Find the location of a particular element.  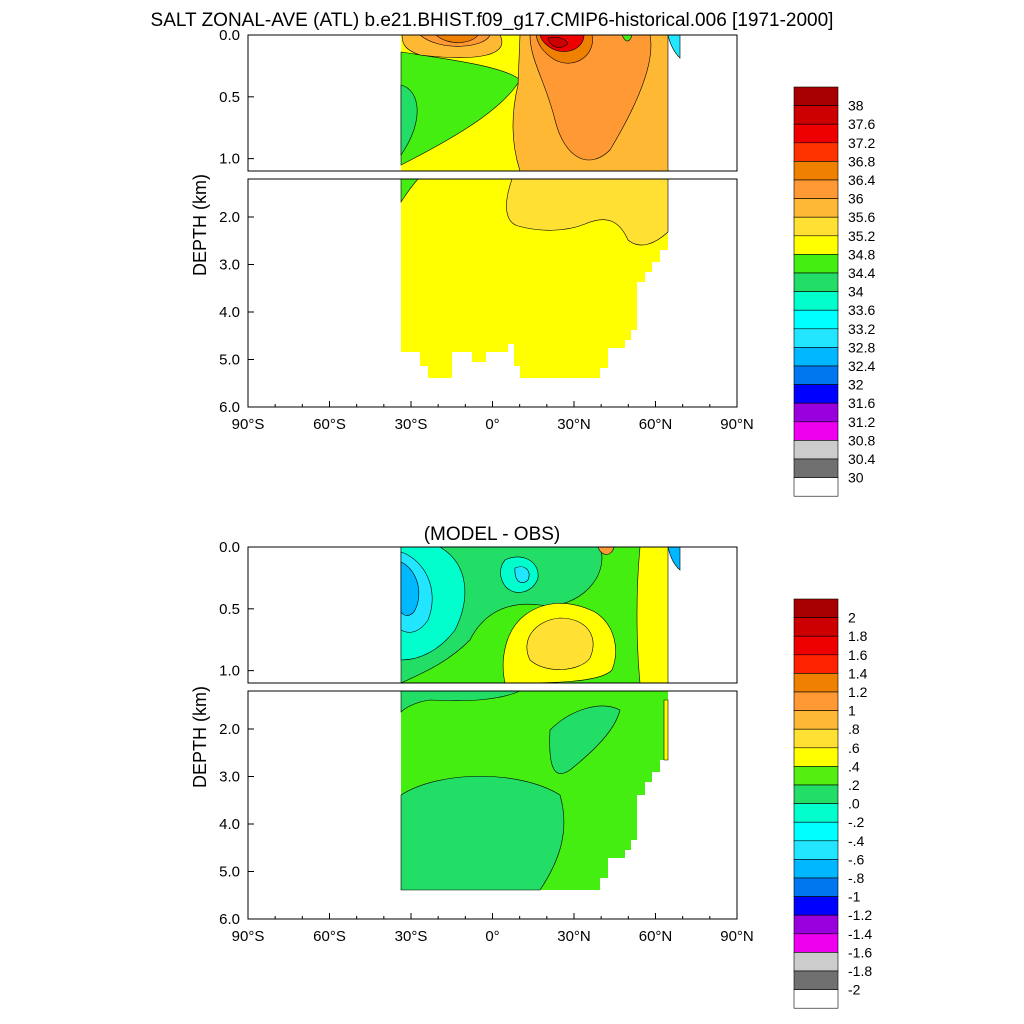

bias-deep-yellow-edge is located at coordinates (666, 730).